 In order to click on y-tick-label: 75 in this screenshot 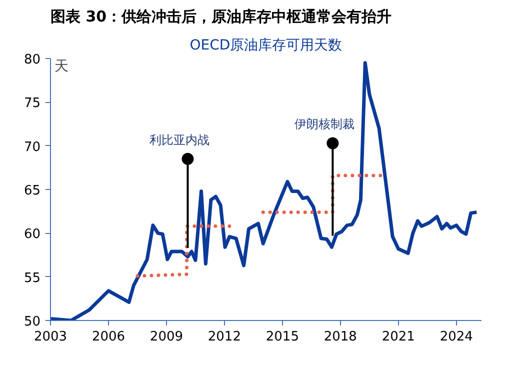, I will do `click(32, 104)`.